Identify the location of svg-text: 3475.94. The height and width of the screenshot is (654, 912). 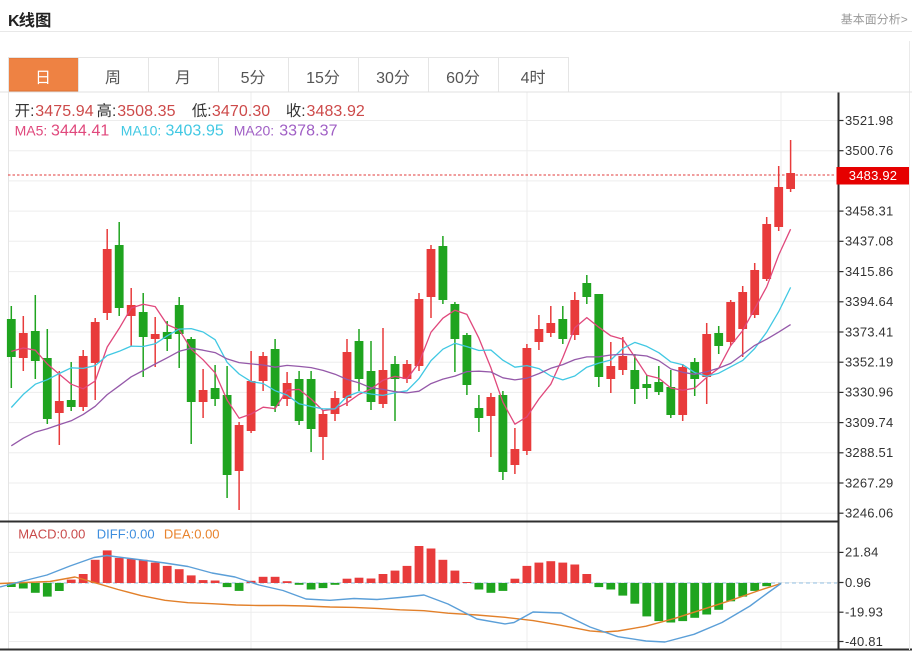
(64, 111).